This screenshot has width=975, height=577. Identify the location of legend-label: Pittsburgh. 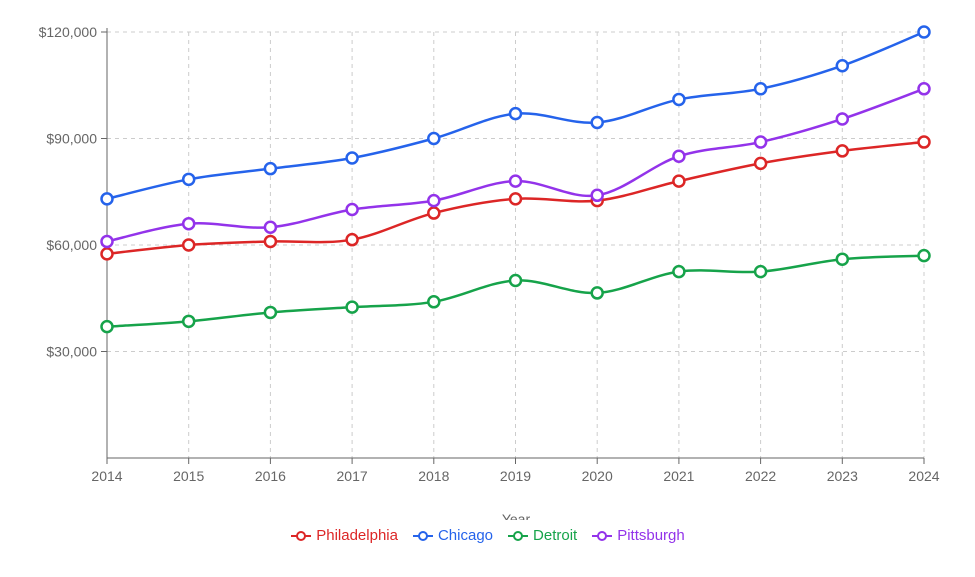
(651, 535).